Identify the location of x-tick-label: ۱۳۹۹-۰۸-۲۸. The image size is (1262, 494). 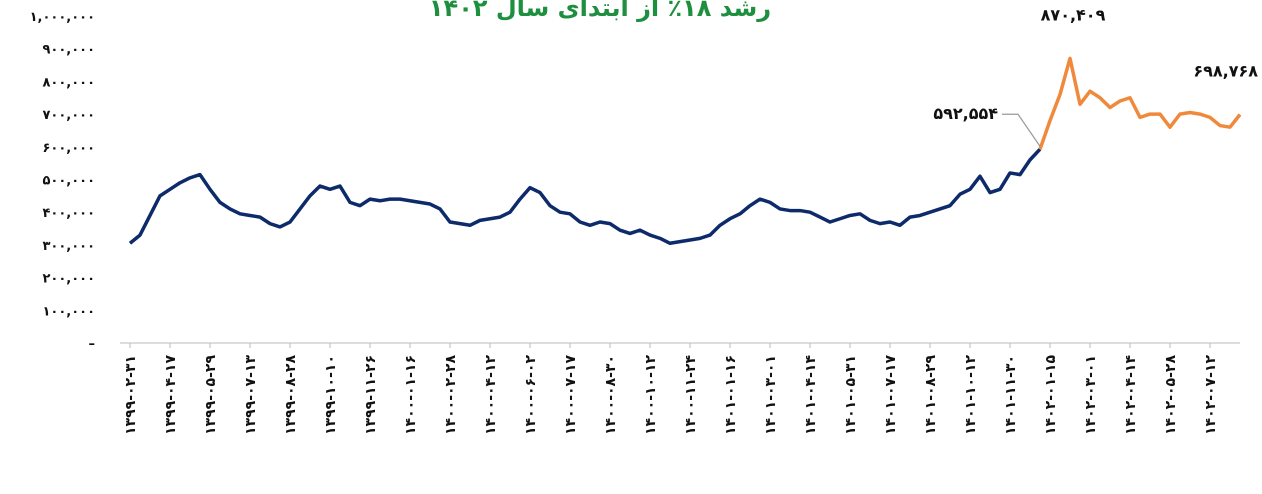
(291, 395).